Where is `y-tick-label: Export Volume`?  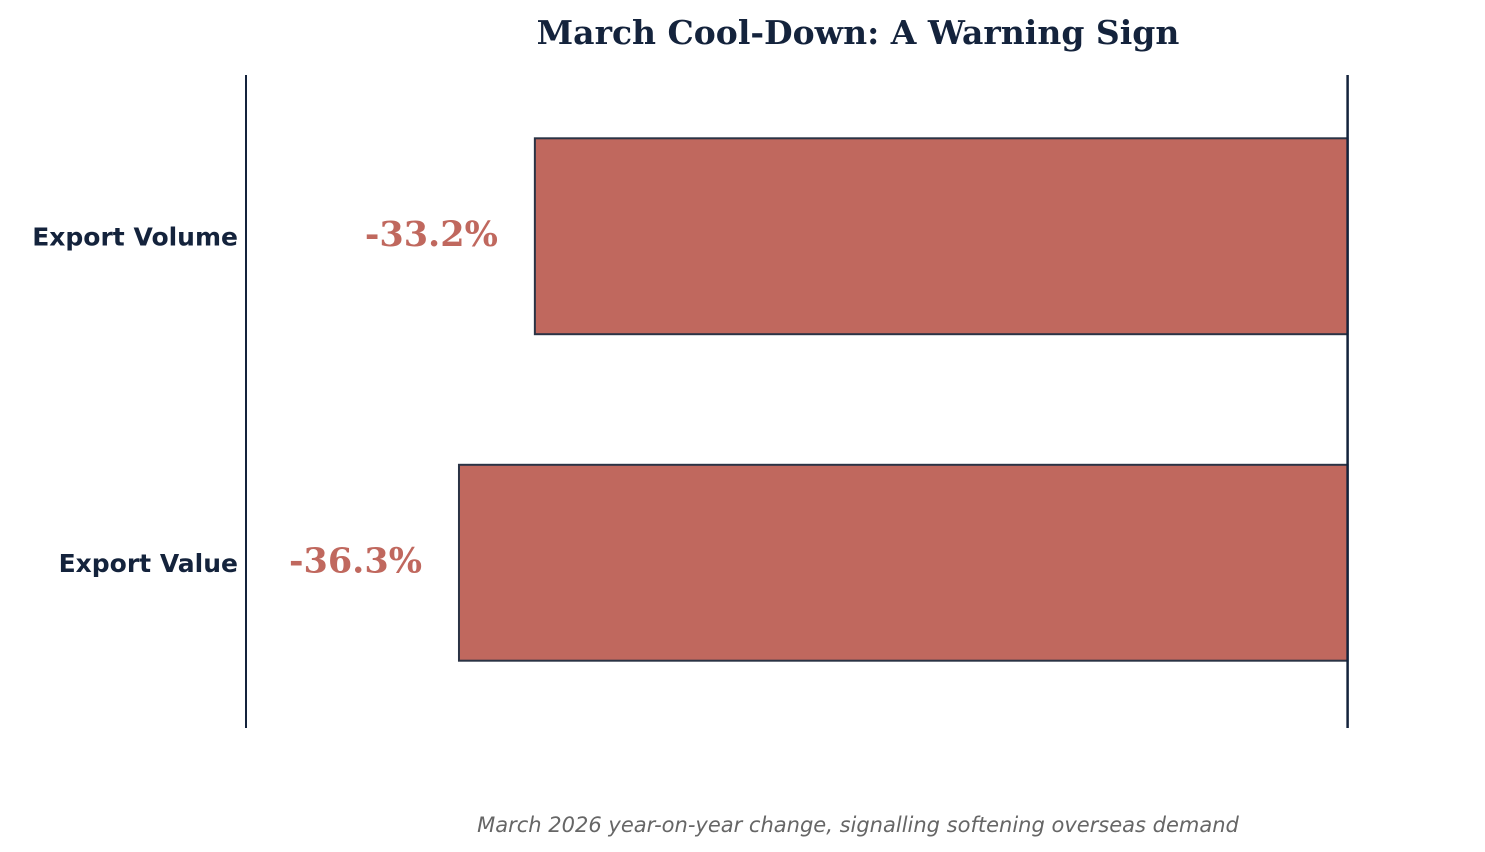 y-tick-label: Export Volume is located at coordinates (135, 236).